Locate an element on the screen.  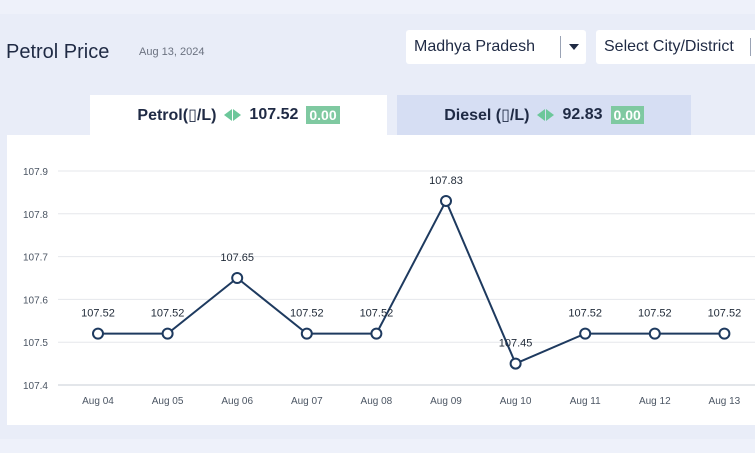
x-tick-label: Aug 10 is located at coordinates (516, 401).